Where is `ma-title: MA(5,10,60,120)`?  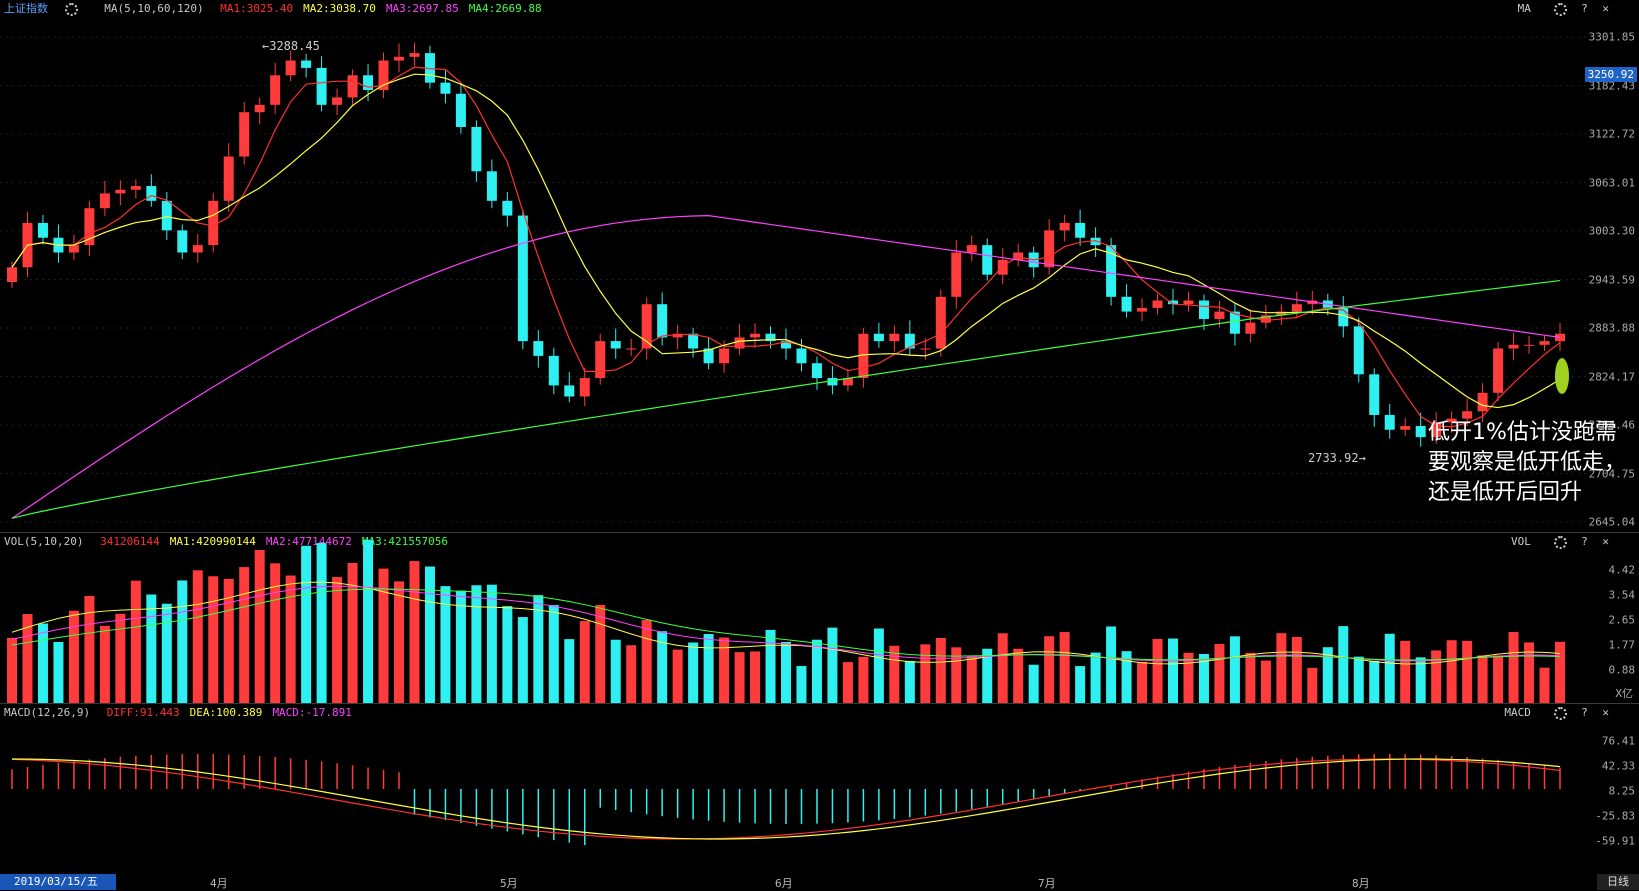
ma-title: MA(5,10,60,120) is located at coordinates (154, 8).